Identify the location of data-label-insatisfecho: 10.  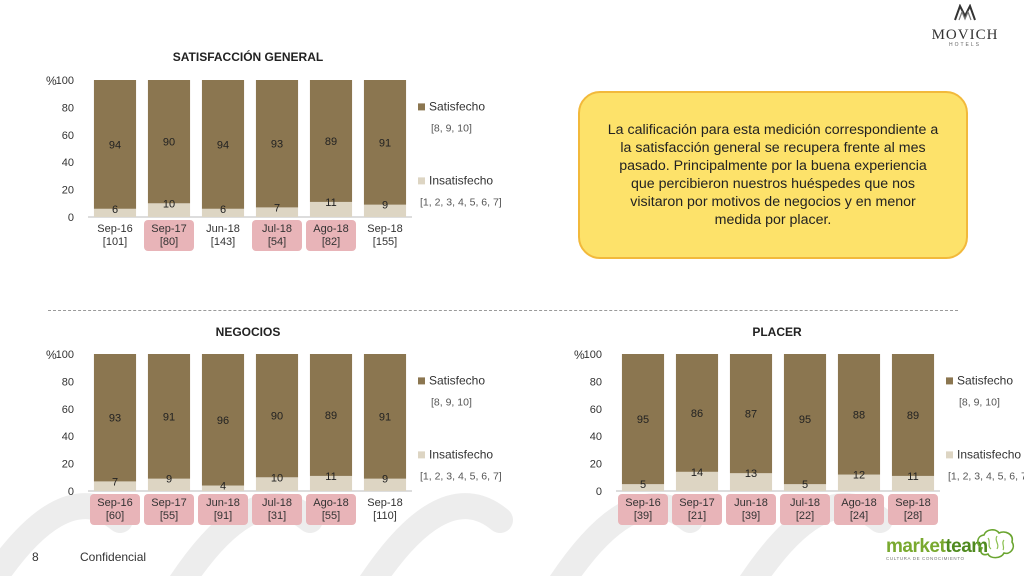
(277, 478).